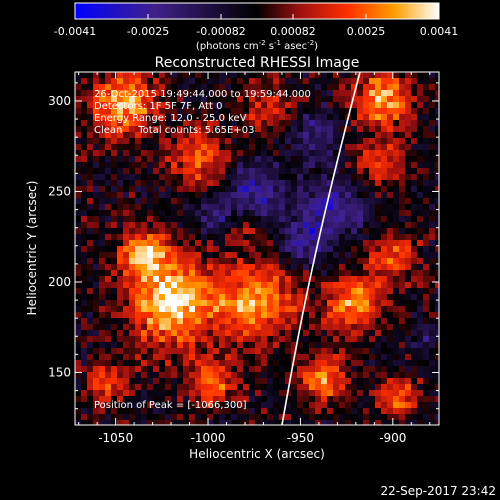 This screenshot has width=500, height=500. I want to click on y-tick-label: 200, so click(59, 282).